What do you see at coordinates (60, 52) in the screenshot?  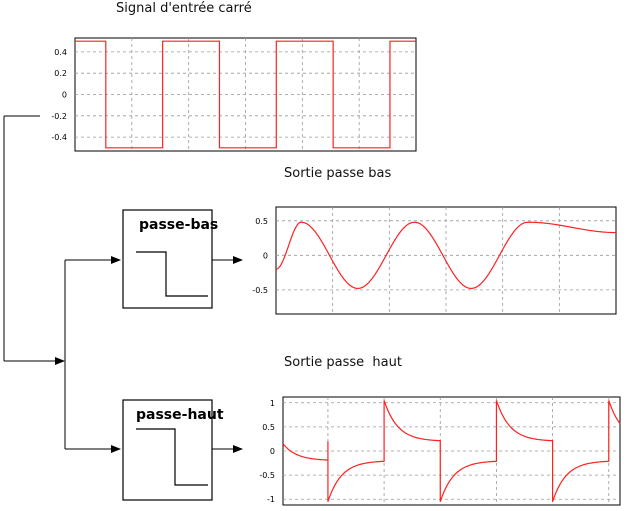 I see `y-tick-label: 0.4` at bounding box center [60, 52].